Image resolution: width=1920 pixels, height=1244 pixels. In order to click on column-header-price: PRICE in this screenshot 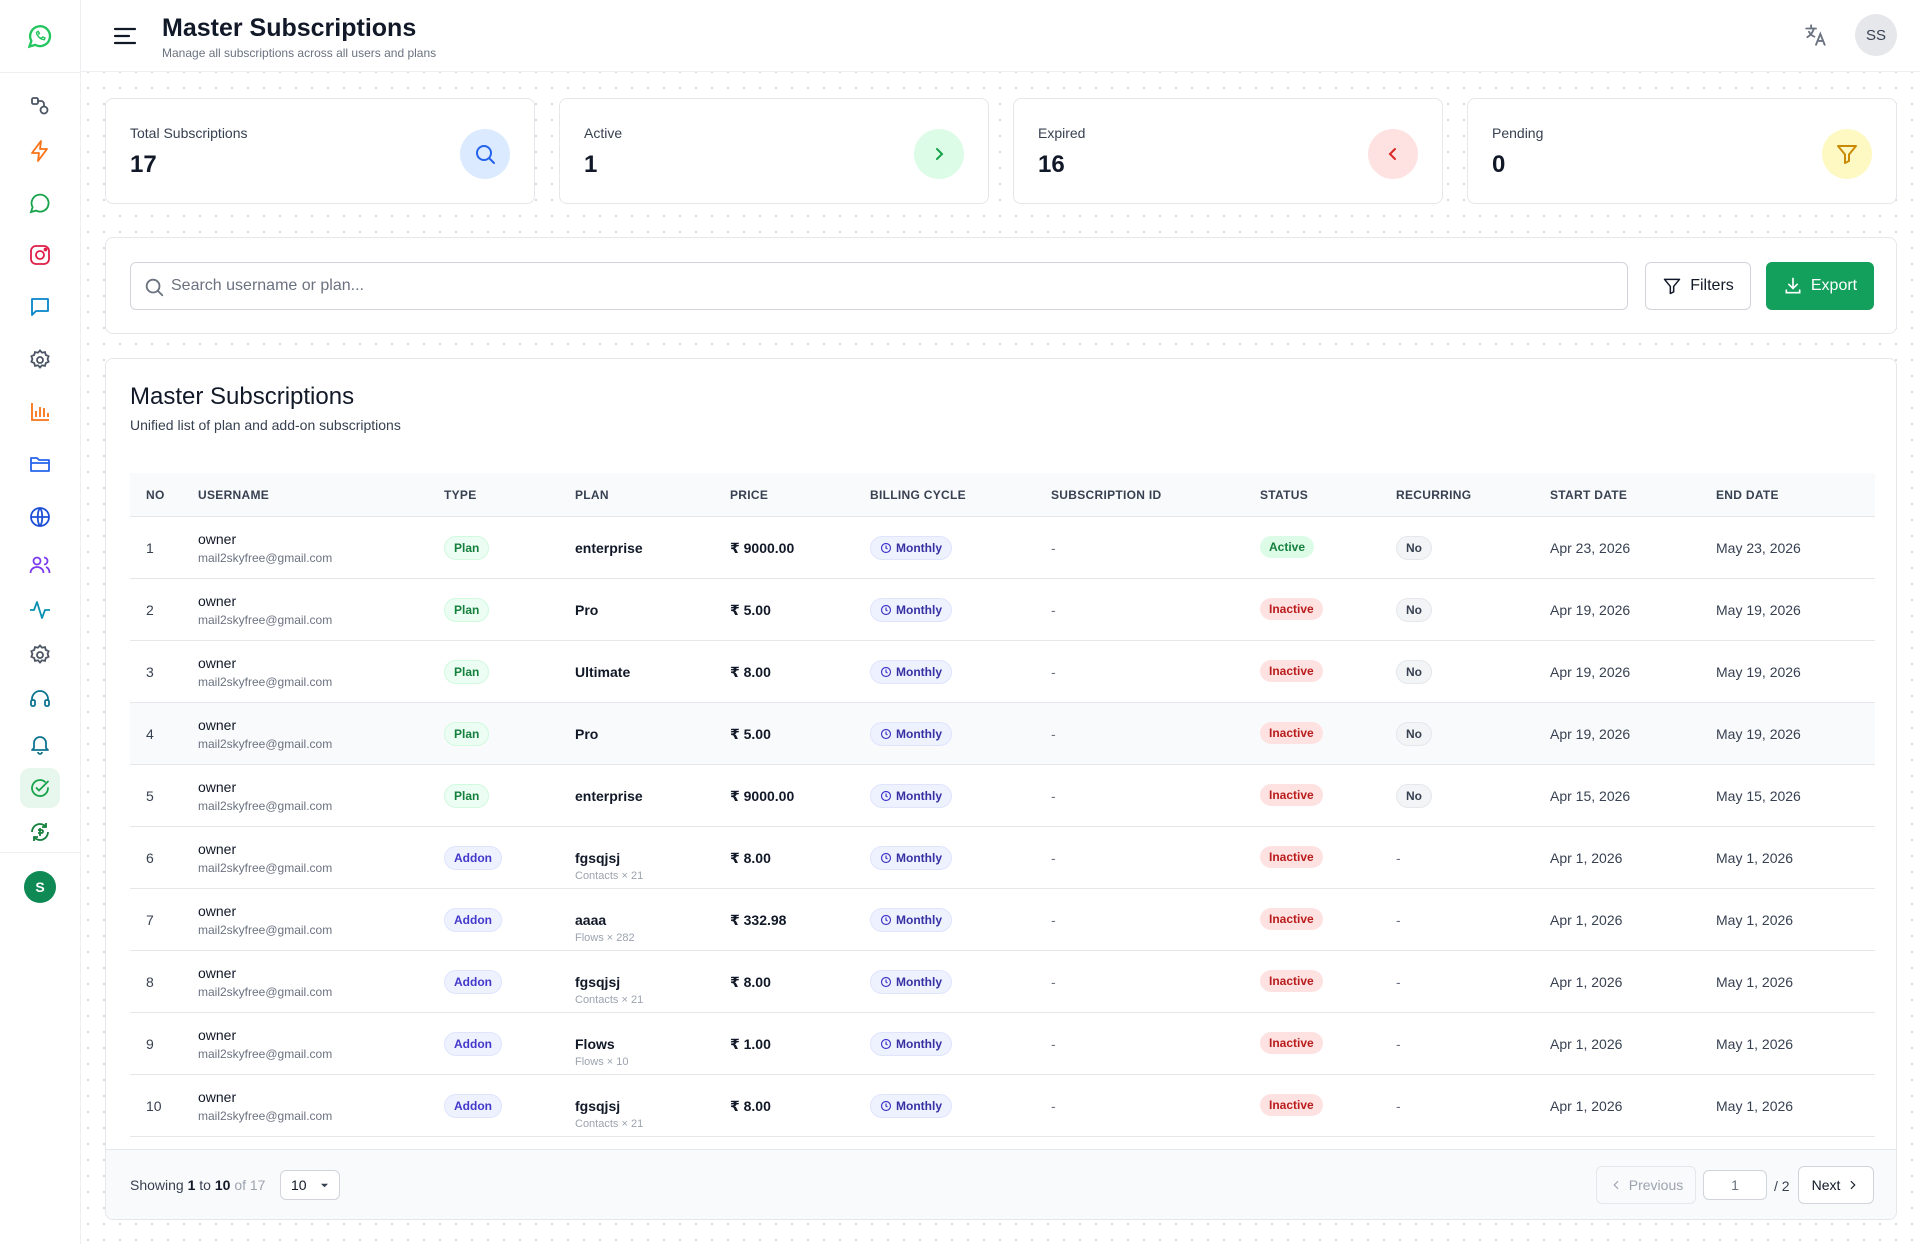, I will do `click(749, 495)`.